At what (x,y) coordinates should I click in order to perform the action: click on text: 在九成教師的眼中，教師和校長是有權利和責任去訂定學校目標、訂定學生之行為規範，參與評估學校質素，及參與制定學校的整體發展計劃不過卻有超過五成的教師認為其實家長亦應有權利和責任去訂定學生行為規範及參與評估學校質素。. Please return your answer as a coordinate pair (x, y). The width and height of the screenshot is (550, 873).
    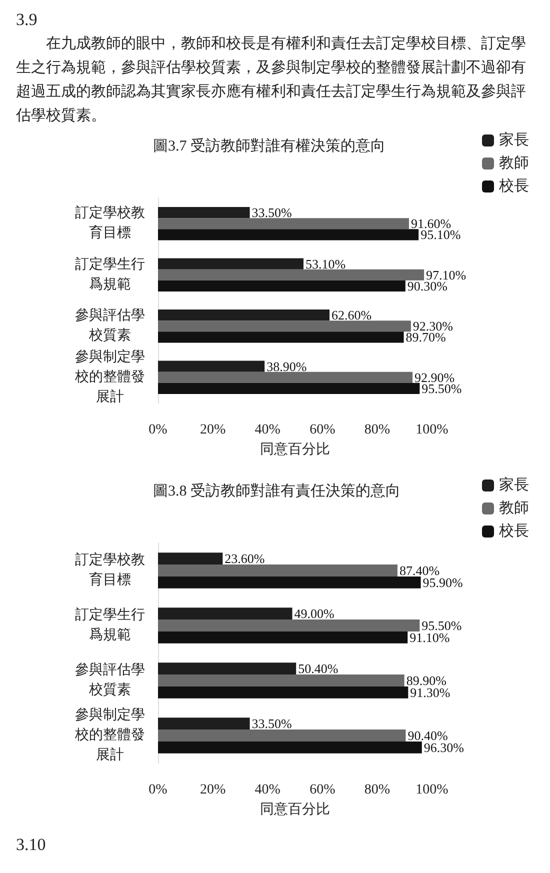
    Looking at the image, I should click on (271, 80).